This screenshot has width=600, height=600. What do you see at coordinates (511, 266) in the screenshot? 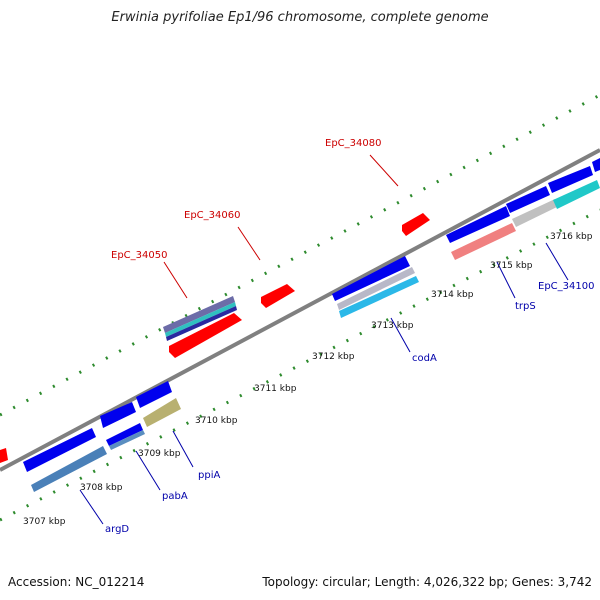
I see `tick-label: 3715 kbp` at bounding box center [511, 266].